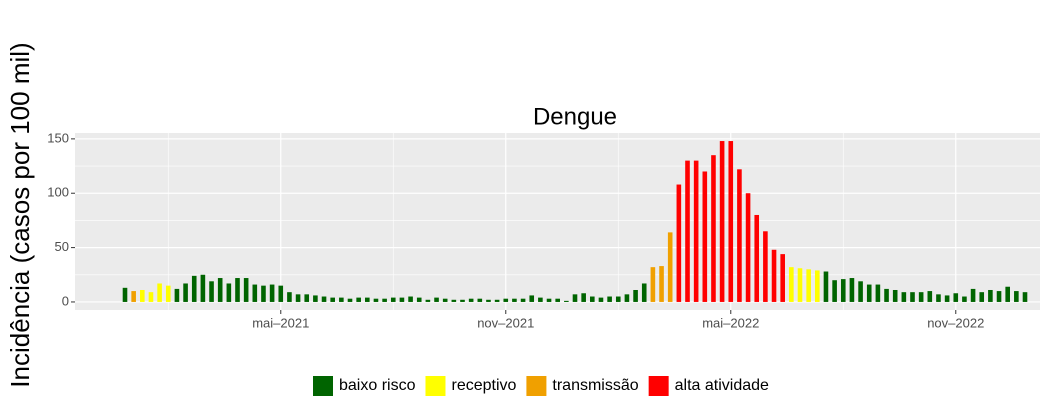 Image resolution: width=1058 pixels, height=411 pixels. What do you see at coordinates (595, 385) in the screenshot?
I see `legend-label: transmissão` at bounding box center [595, 385].